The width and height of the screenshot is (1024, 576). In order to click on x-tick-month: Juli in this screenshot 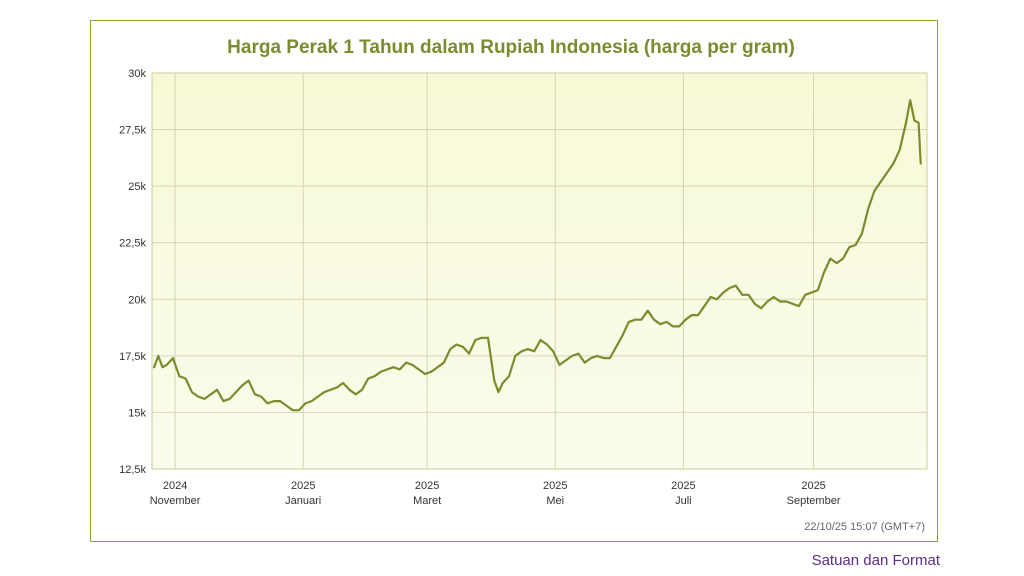, I will do `click(683, 501)`.